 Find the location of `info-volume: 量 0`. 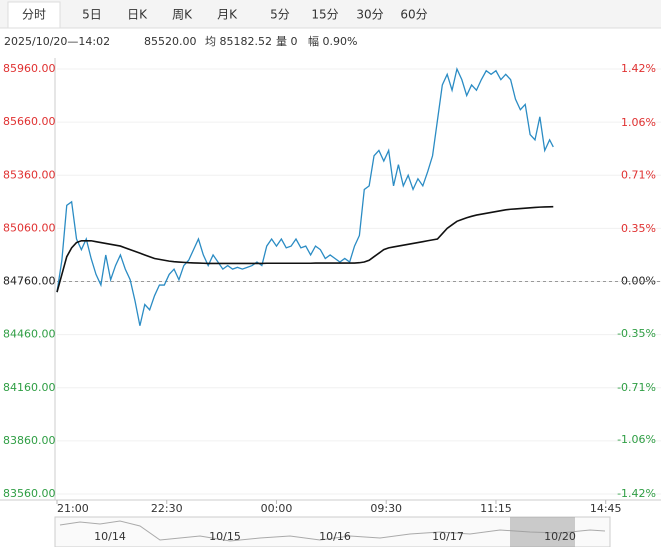

info-volume: 量 0 is located at coordinates (287, 41).